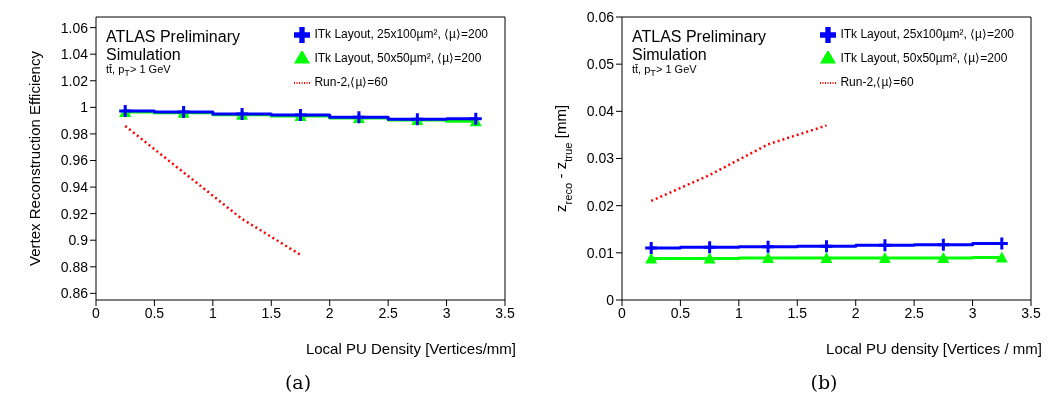 Image resolution: width=1059 pixels, height=405 pixels. I want to click on y-tick-label: 1.02, so click(74, 80).